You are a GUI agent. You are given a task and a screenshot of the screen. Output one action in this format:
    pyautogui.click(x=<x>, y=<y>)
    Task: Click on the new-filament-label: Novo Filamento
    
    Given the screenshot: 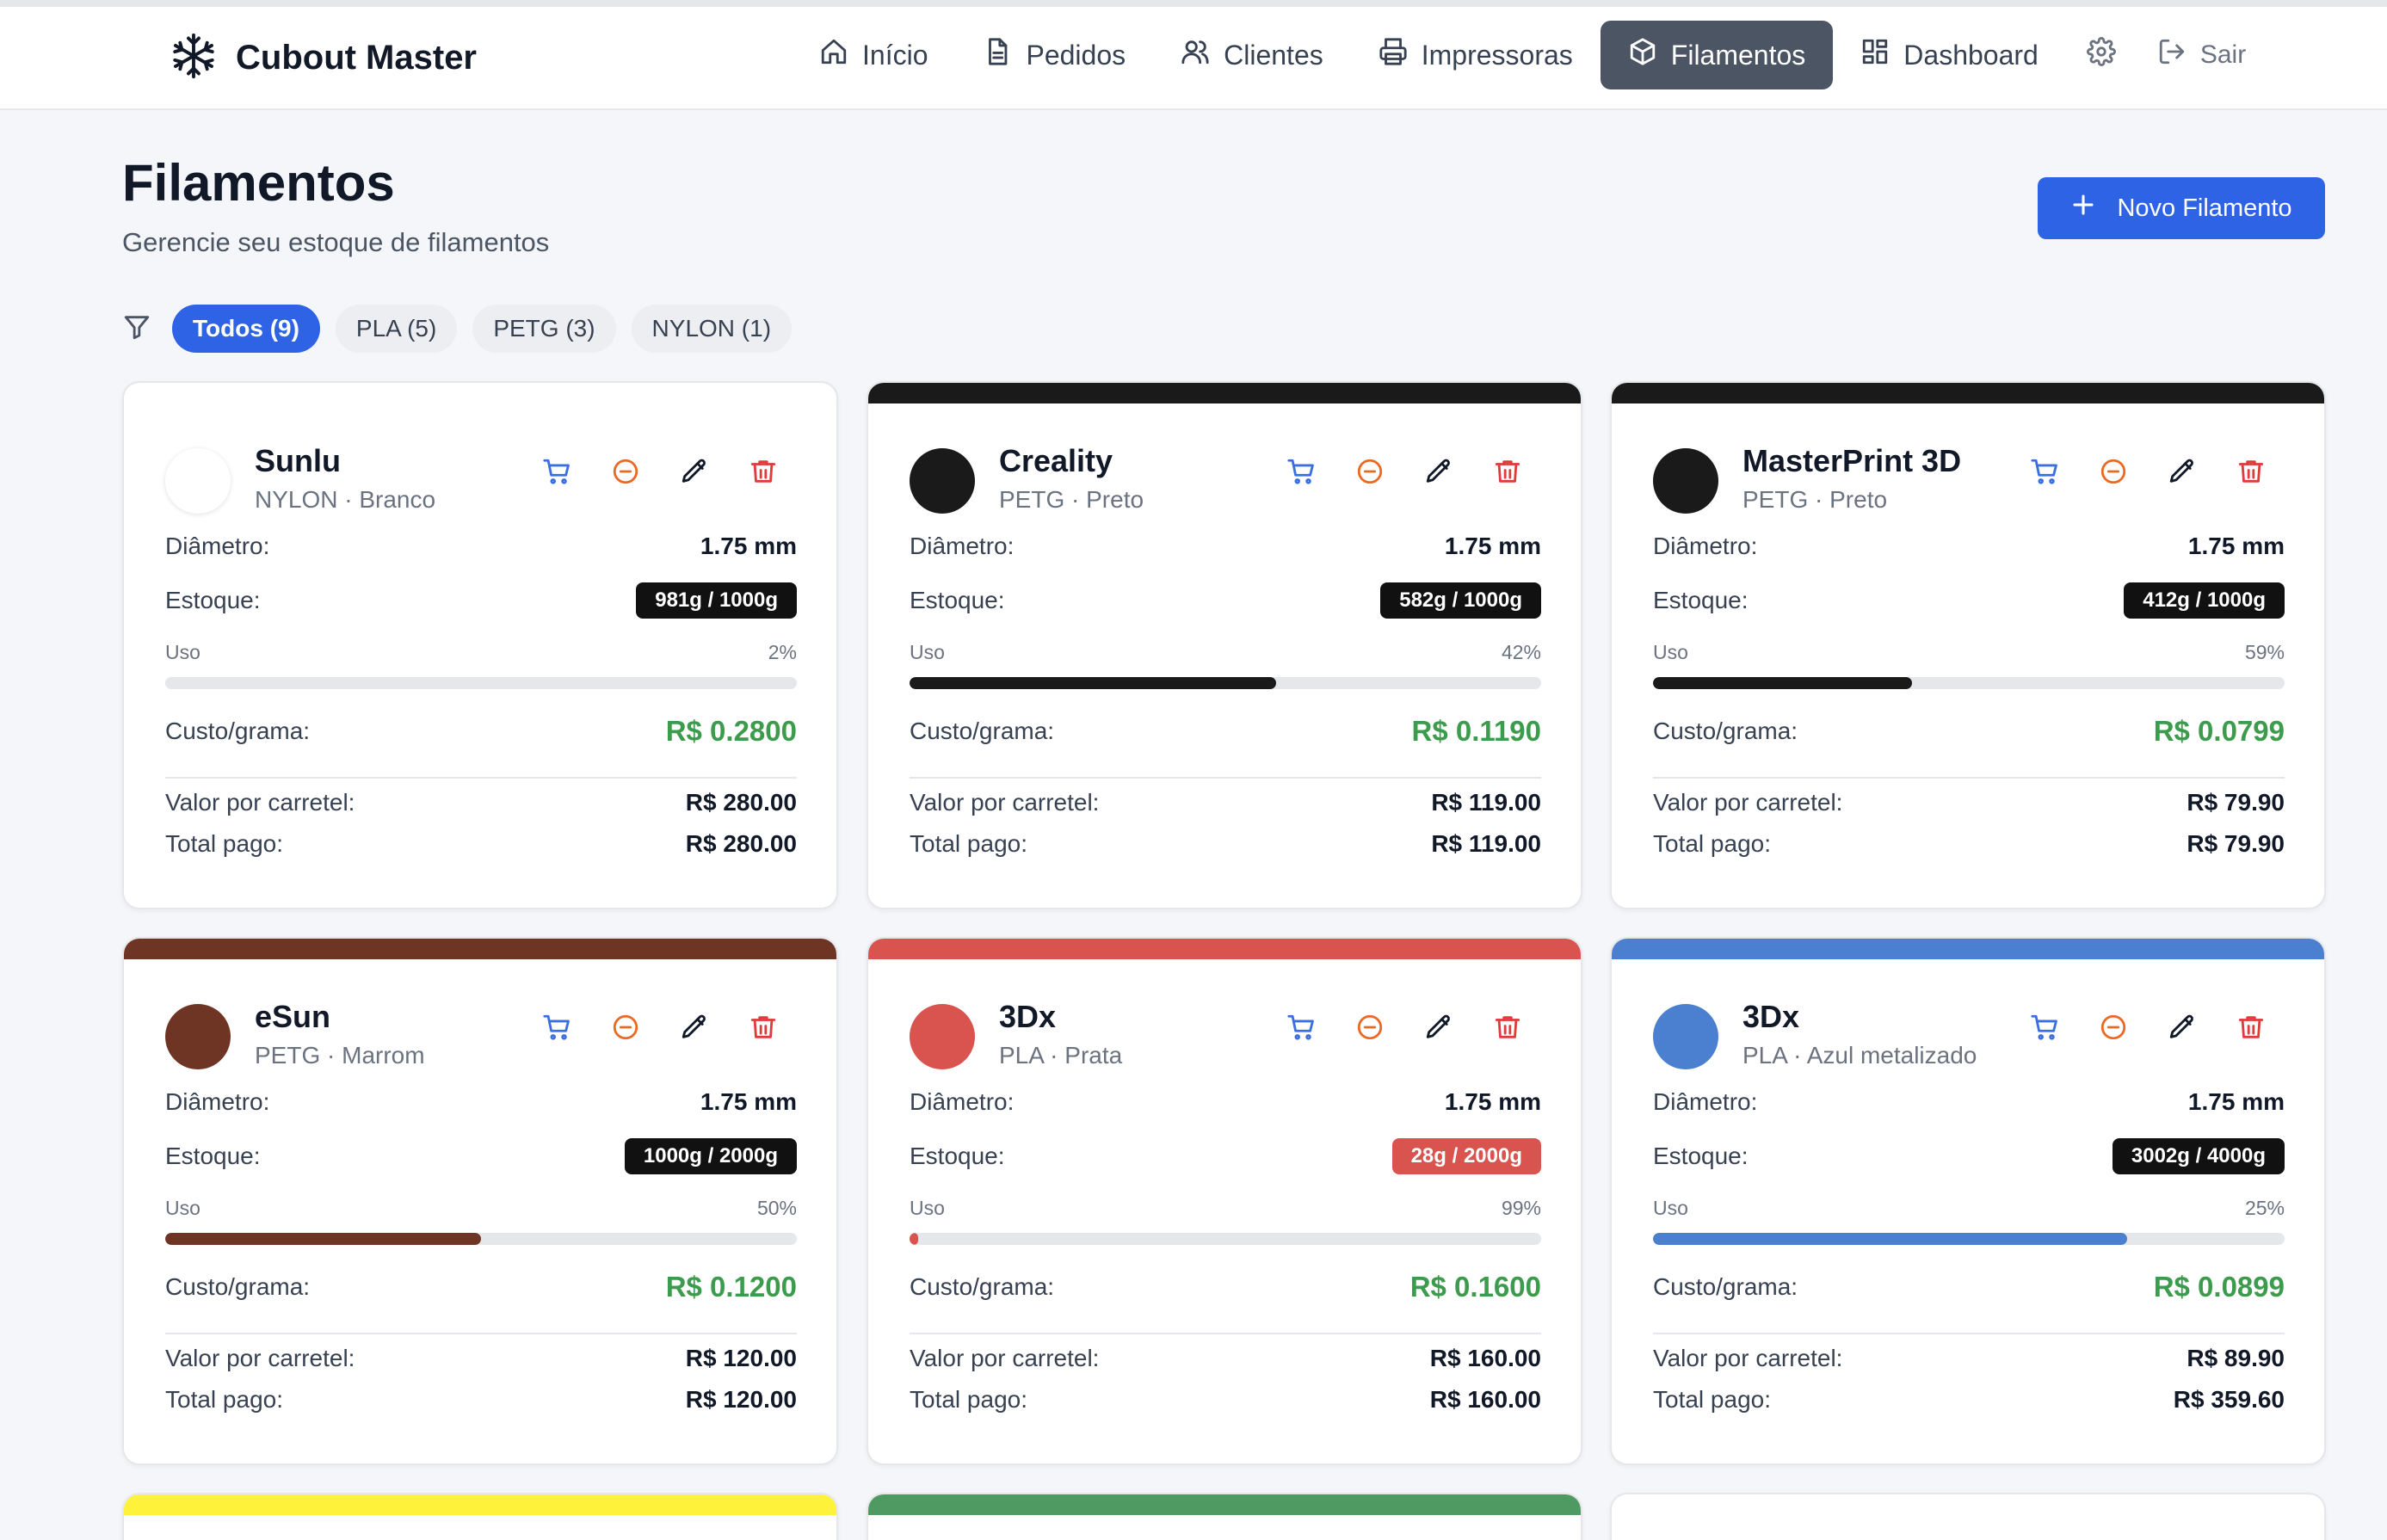 What is the action you would take?
    pyautogui.click(x=2204, y=208)
    